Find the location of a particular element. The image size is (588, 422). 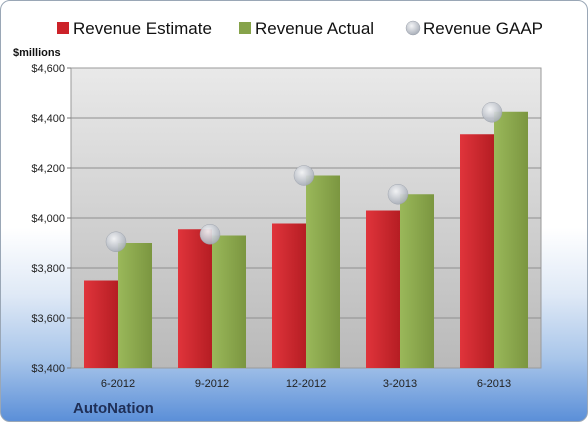

y-tick-label: $3,400 is located at coordinates (48, 369).